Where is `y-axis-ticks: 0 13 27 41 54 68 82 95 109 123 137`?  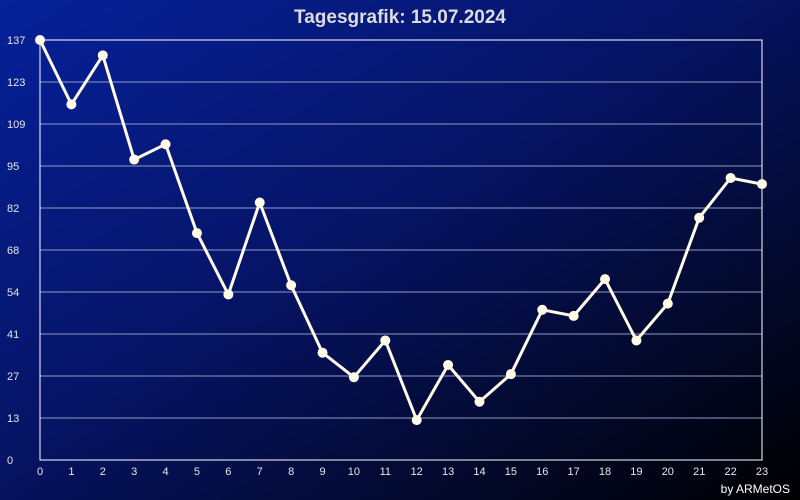 y-axis-ticks: 0 13 27 41 54 68 82 95 109 123 137 is located at coordinates (16, 251).